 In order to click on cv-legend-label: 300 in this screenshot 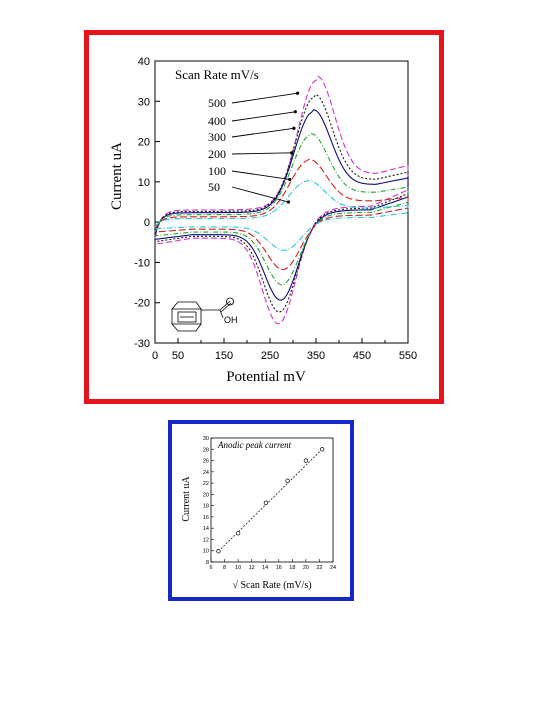, I will do `click(217, 137)`.